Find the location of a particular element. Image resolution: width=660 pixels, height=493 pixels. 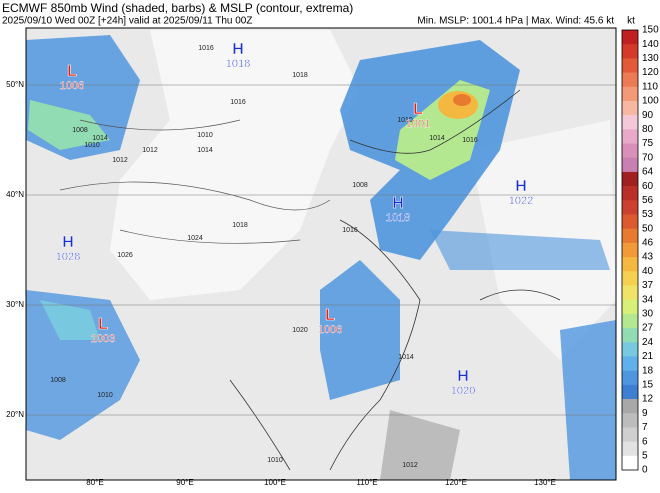

colorbar-tick-label: 24 is located at coordinates (648, 342).